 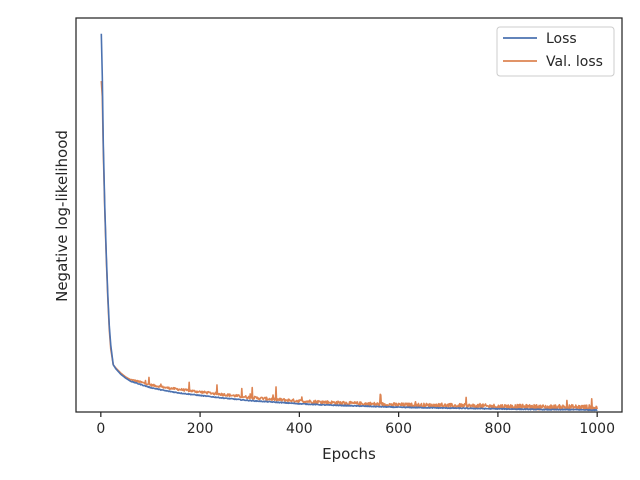 What do you see at coordinates (349, 454) in the screenshot?
I see `x-axis-label: Epochs` at bounding box center [349, 454].